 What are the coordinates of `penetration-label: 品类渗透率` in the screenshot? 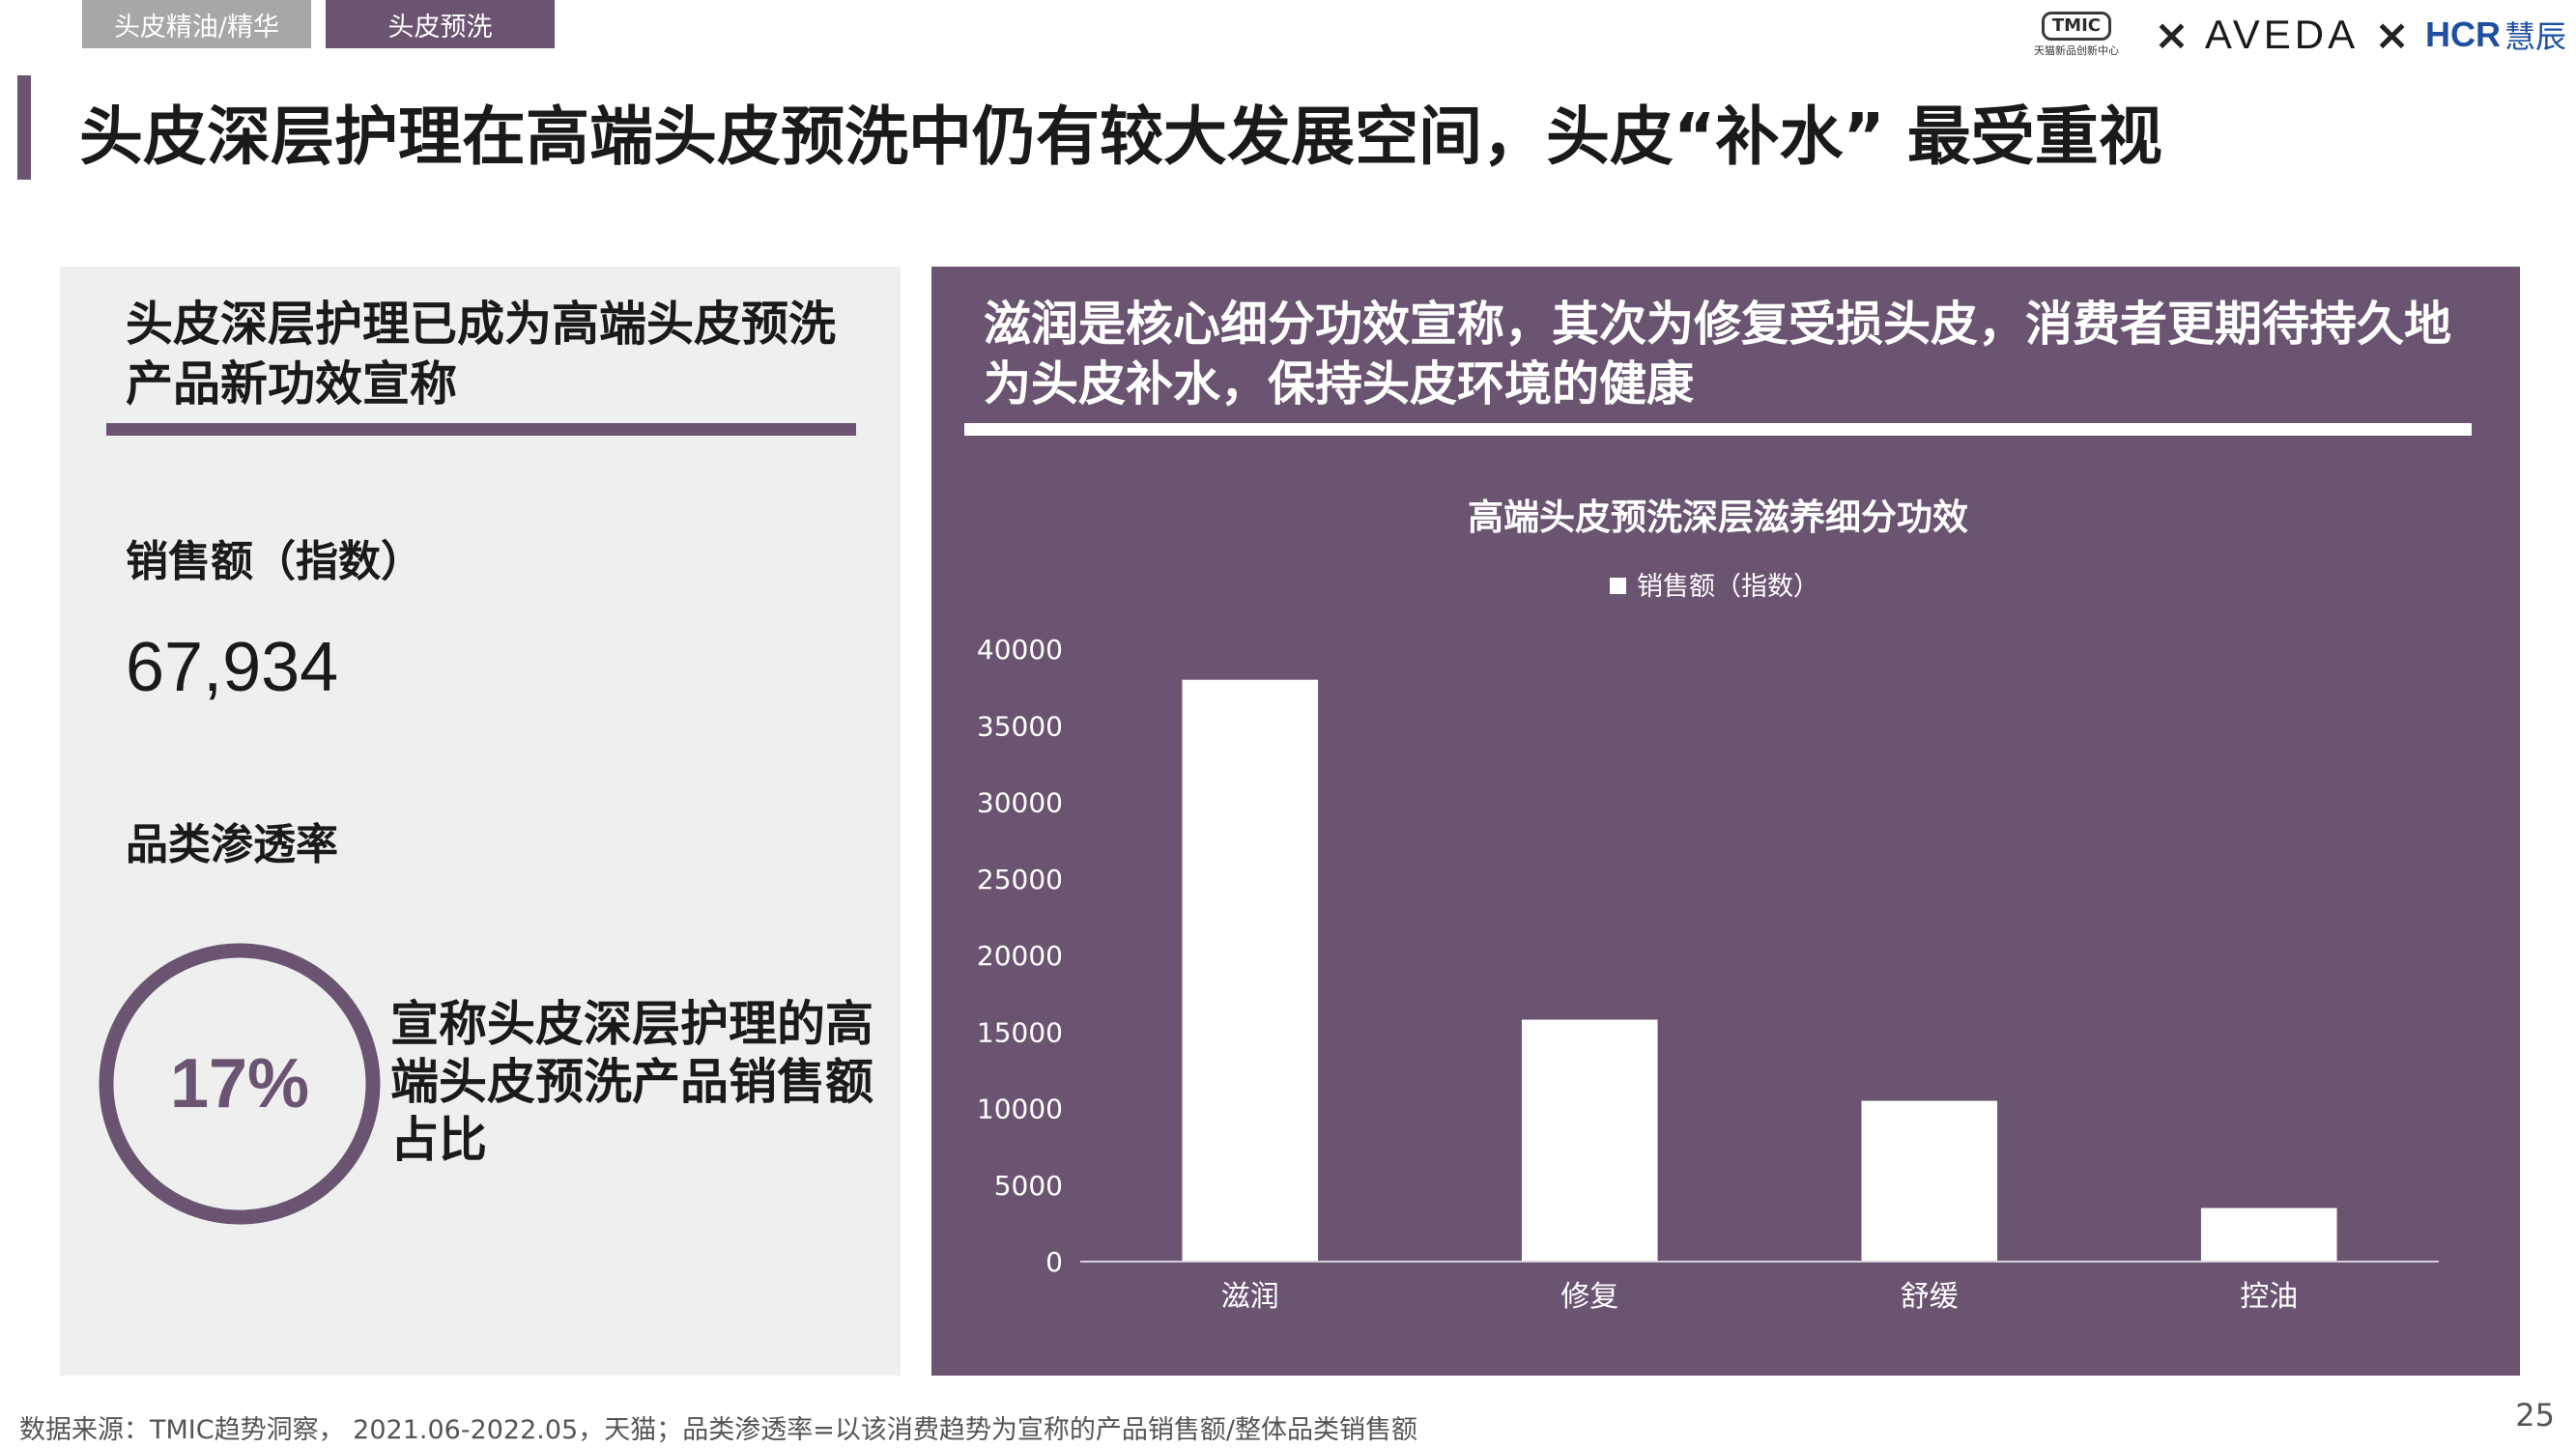 It's located at (232, 844).